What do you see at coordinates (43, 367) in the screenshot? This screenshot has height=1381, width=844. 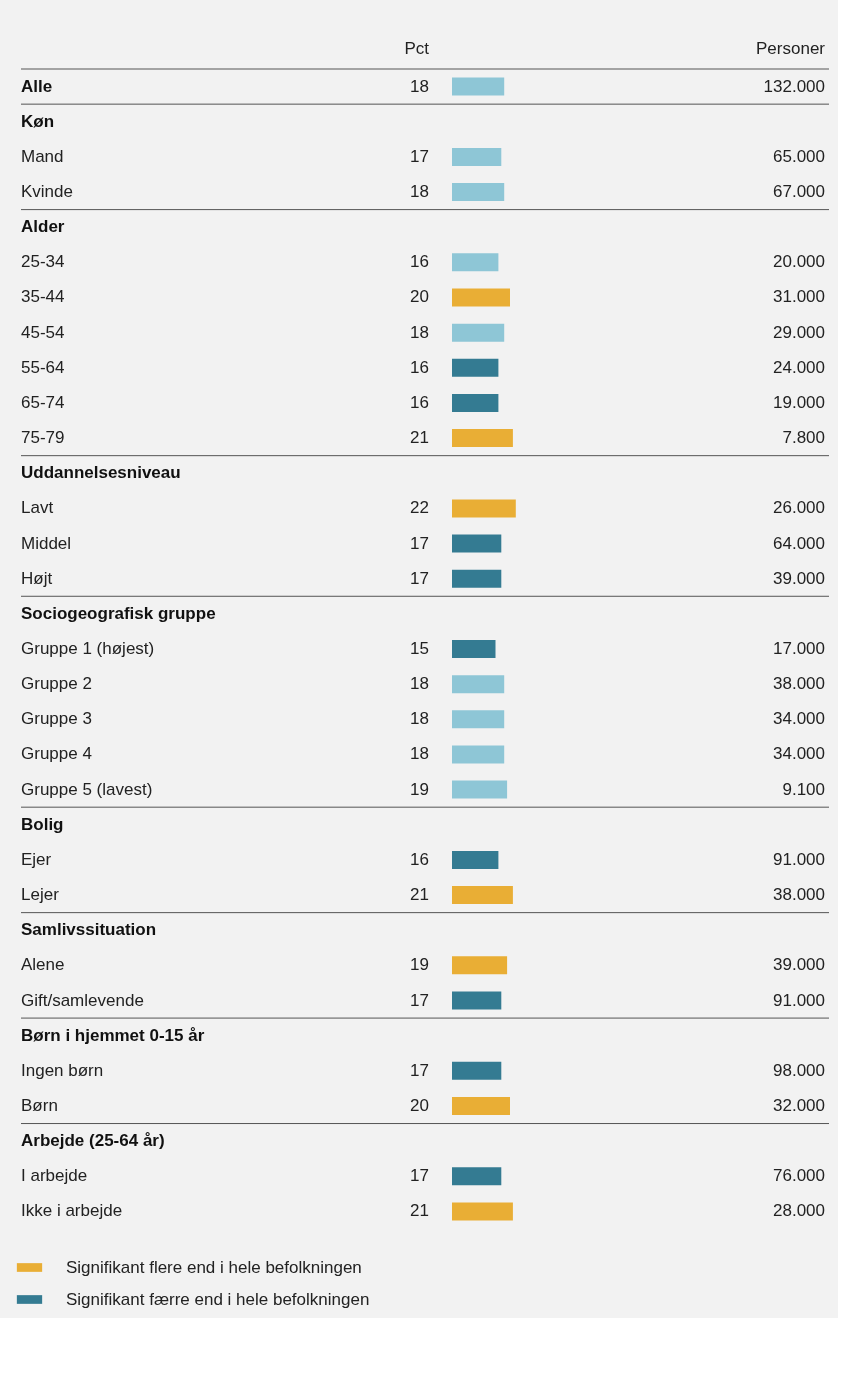 I see `y-tick-label: 55-64` at bounding box center [43, 367].